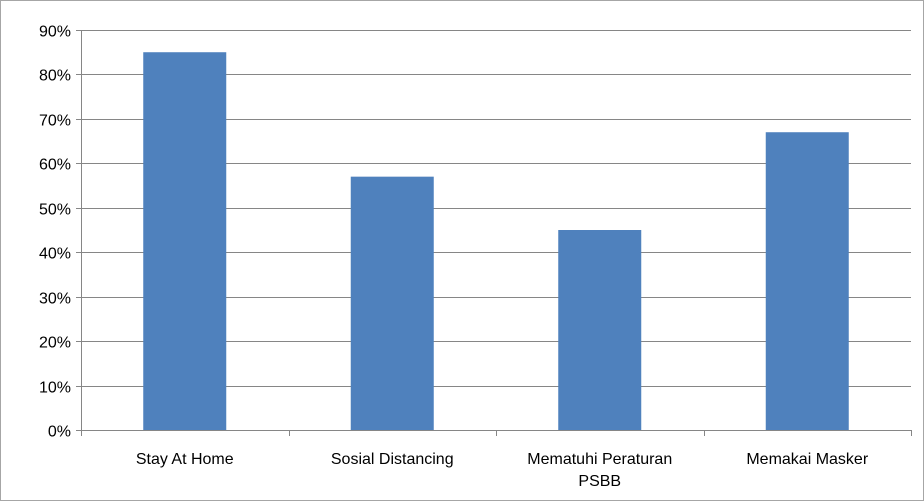 This screenshot has height=501, width=924. Describe the element at coordinates (55, 299) in the screenshot. I see `y-tick-label: 30%` at that location.